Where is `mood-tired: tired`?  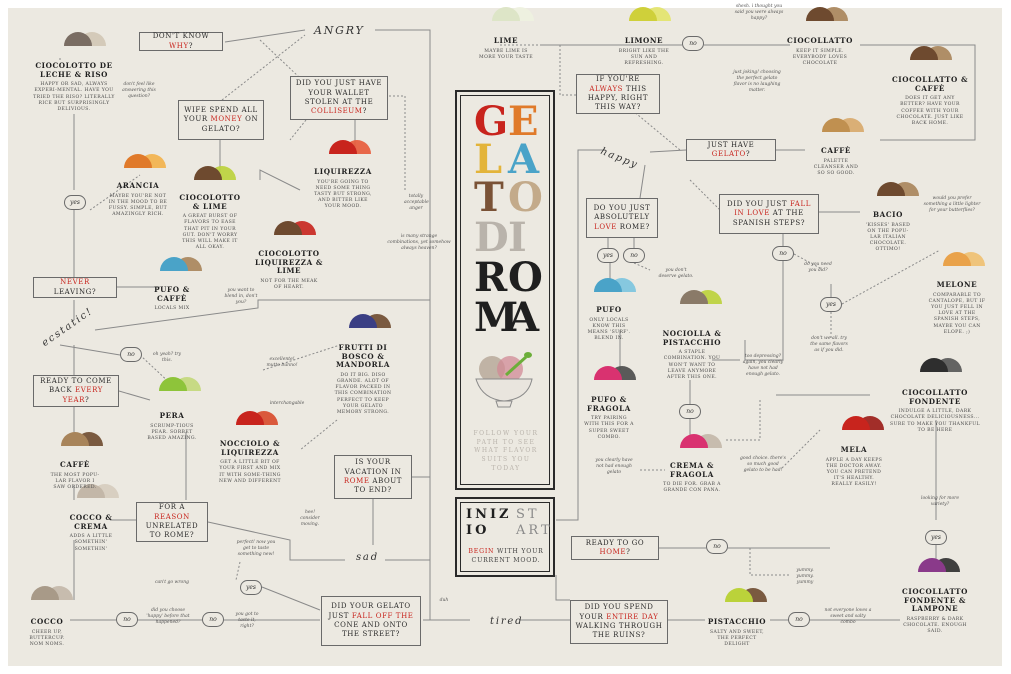
mood-tired: tired is located at coordinates (507, 621).